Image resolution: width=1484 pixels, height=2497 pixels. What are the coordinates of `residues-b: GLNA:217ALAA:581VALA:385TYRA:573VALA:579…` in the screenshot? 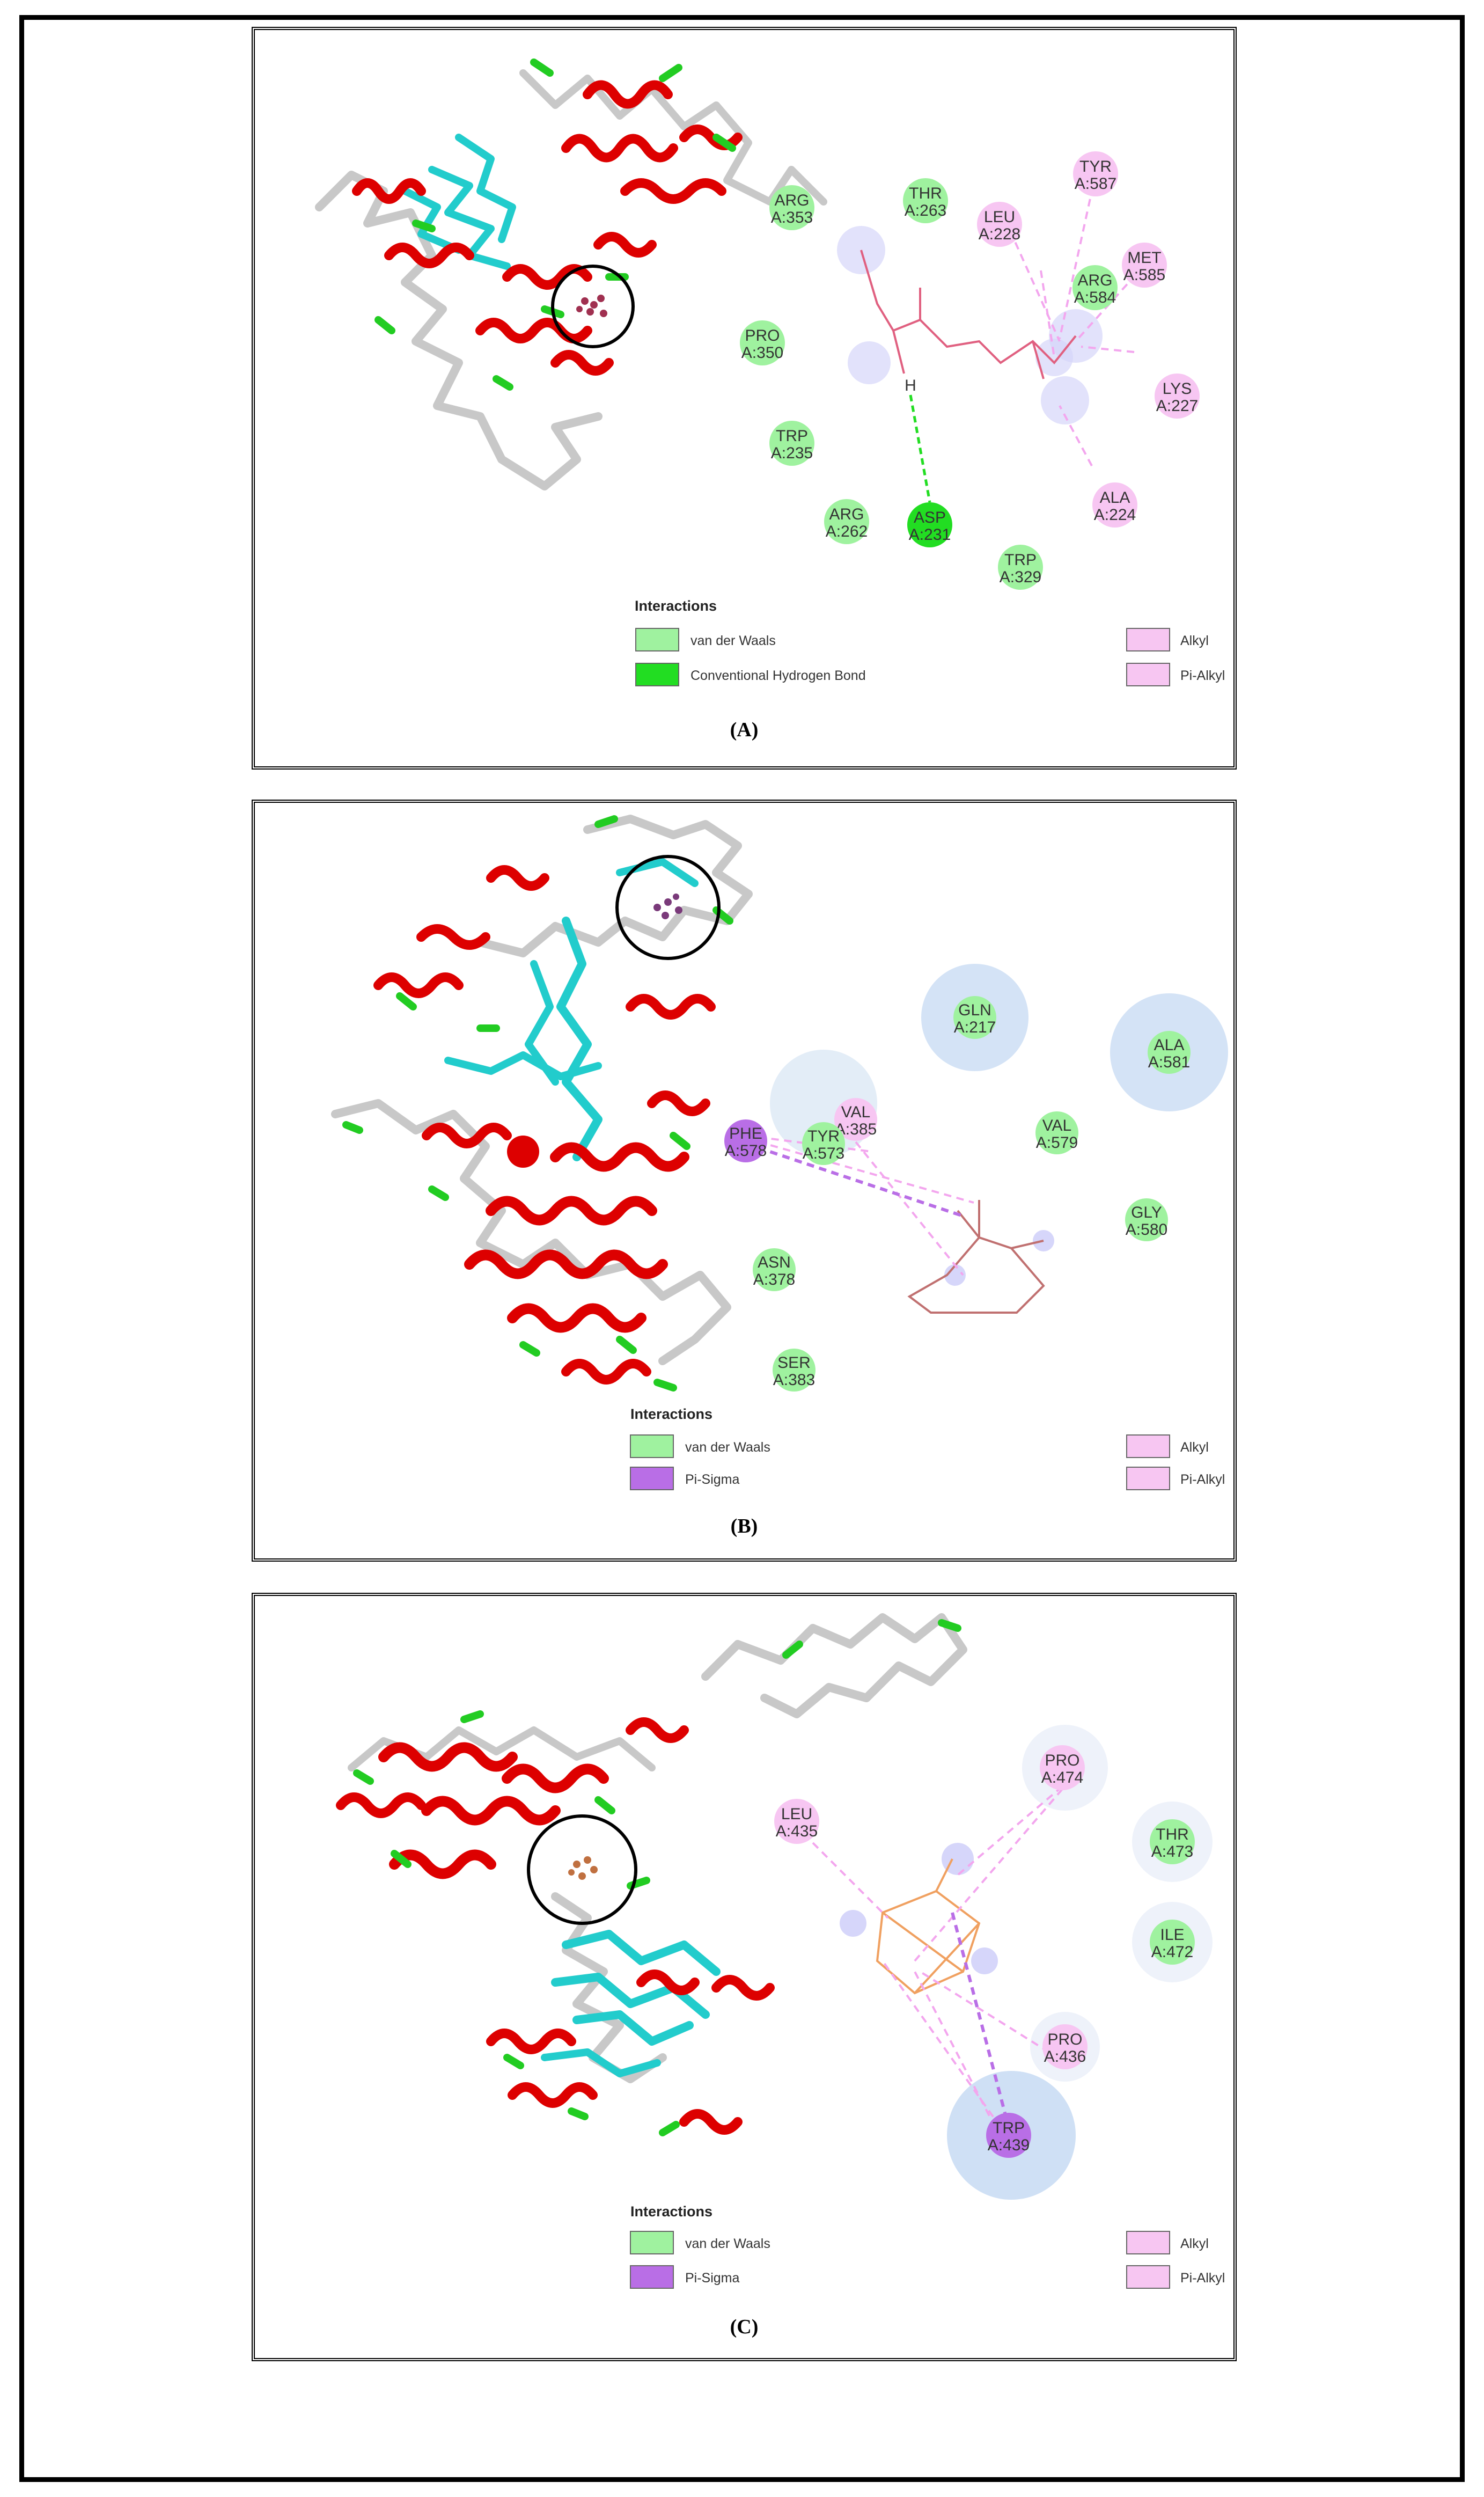 It's located at (958, 1194).